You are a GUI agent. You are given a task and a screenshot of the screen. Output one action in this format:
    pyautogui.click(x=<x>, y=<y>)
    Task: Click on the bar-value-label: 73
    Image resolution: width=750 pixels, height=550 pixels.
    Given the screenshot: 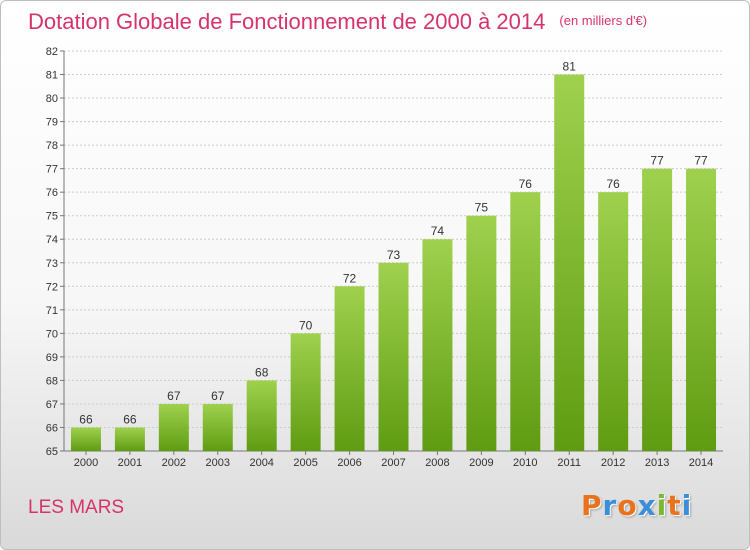 What is the action you would take?
    pyautogui.click(x=394, y=255)
    